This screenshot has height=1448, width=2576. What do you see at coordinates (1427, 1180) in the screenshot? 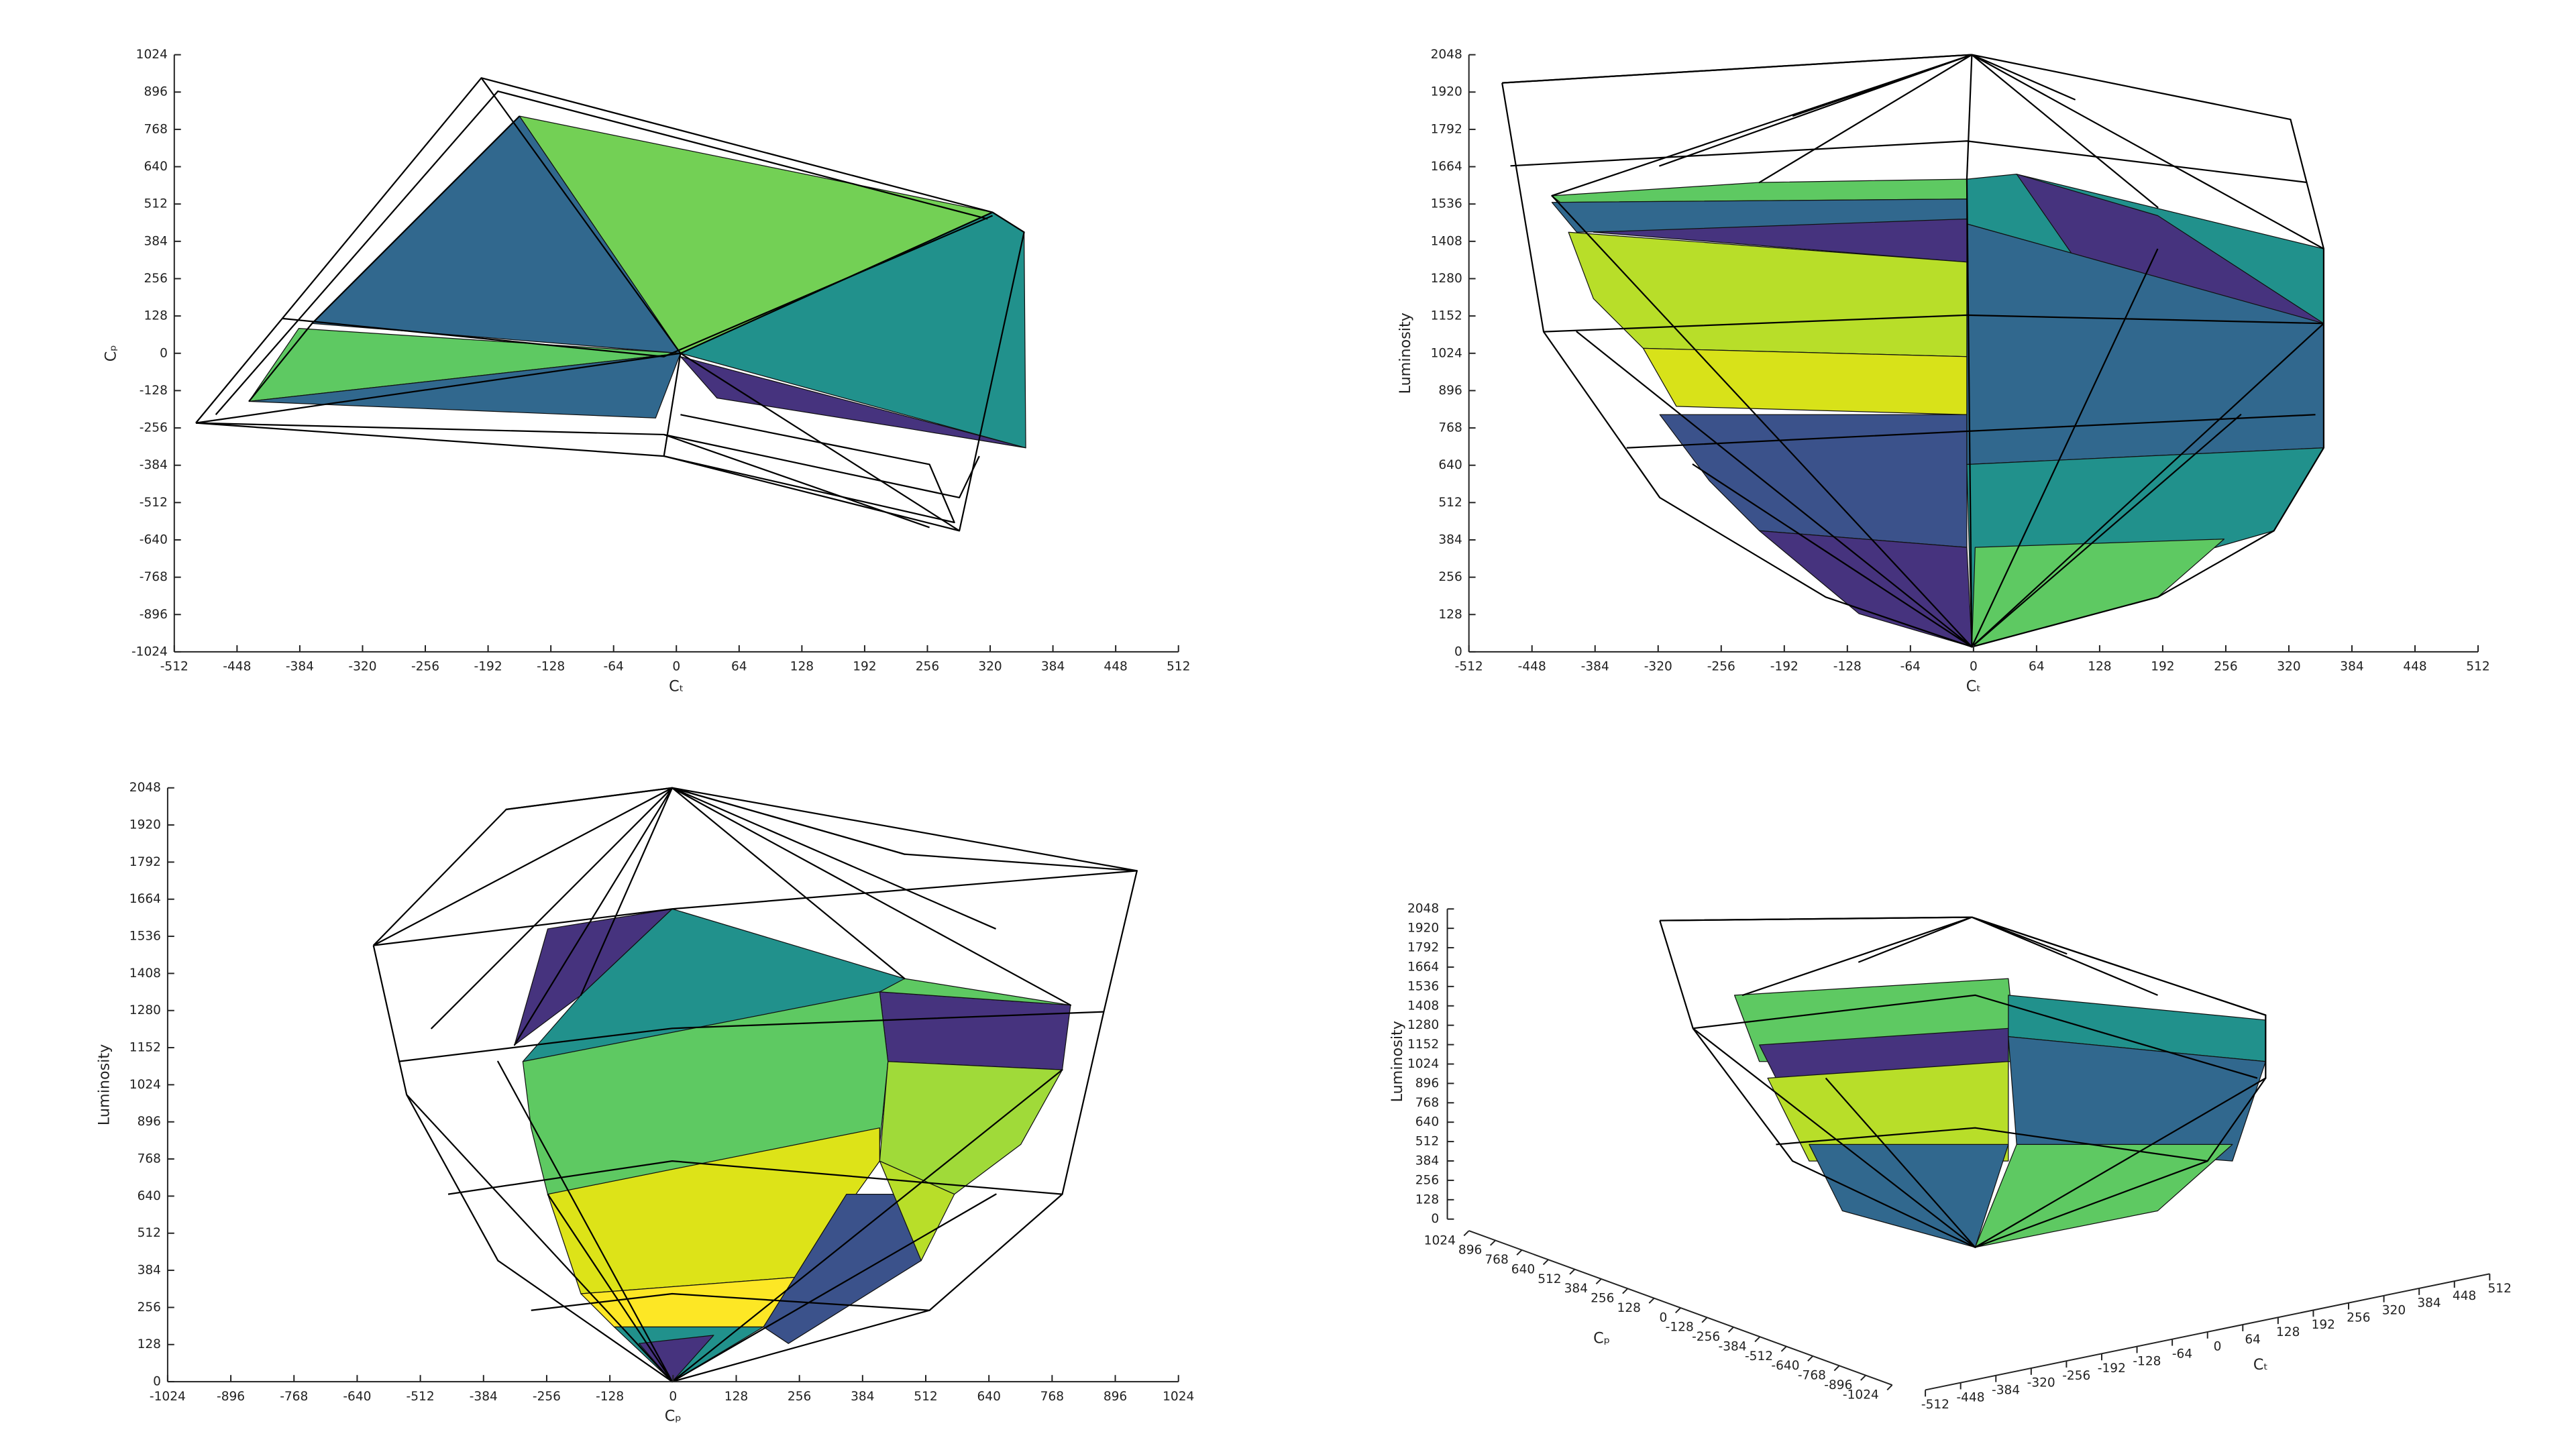
I see `z-tick-label: 256` at bounding box center [1427, 1180].